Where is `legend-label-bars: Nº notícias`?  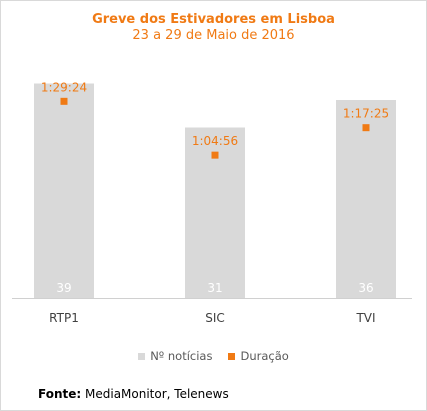 legend-label-bars: Nº notícias is located at coordinates (181, 356).